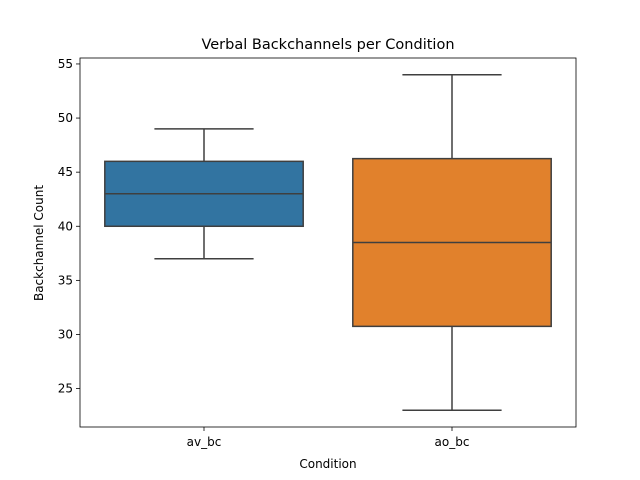 The height and width of the screenshot is (480, 640). What do you see at coordinates (65, 334) in the screenshot?
I see `y-tick-label: 30` at bounding box center [65, 334].